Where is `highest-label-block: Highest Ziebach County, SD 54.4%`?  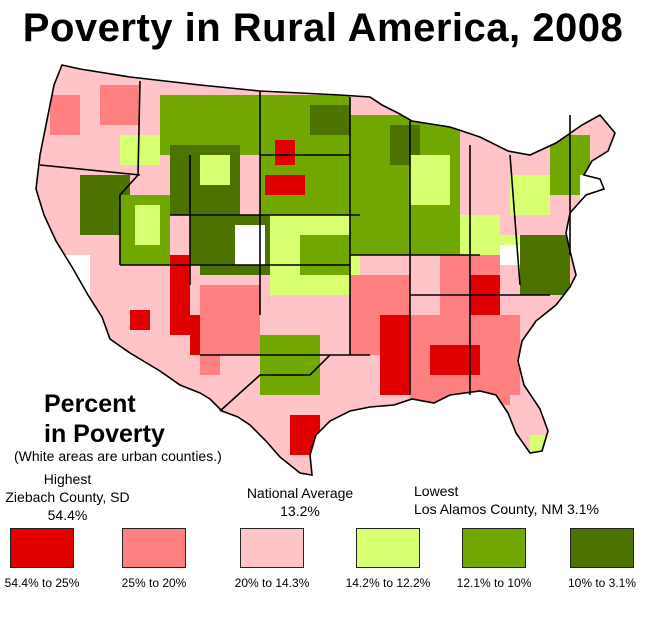
highest-label-block: Highest Ziebach County, SD 54.4% is located at coordinates (67, 497).